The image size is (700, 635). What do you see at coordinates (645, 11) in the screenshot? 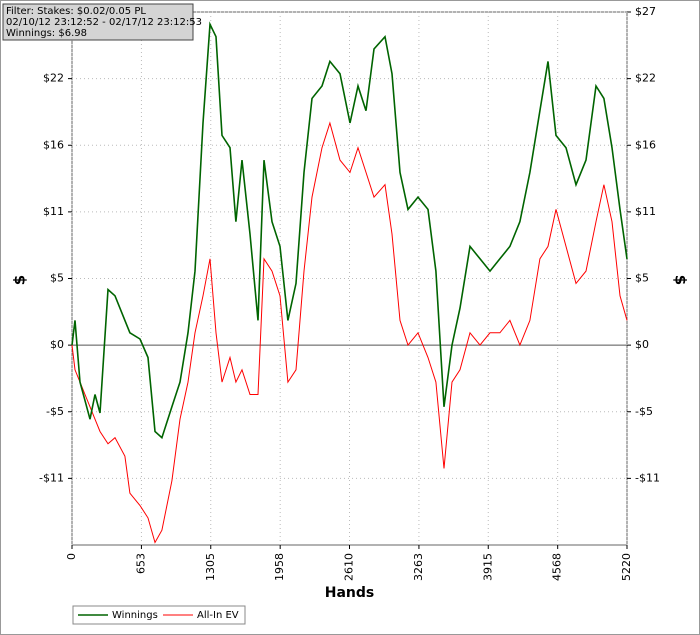
I see `y2-tick-label: $27` at bounding box center [645, 11].